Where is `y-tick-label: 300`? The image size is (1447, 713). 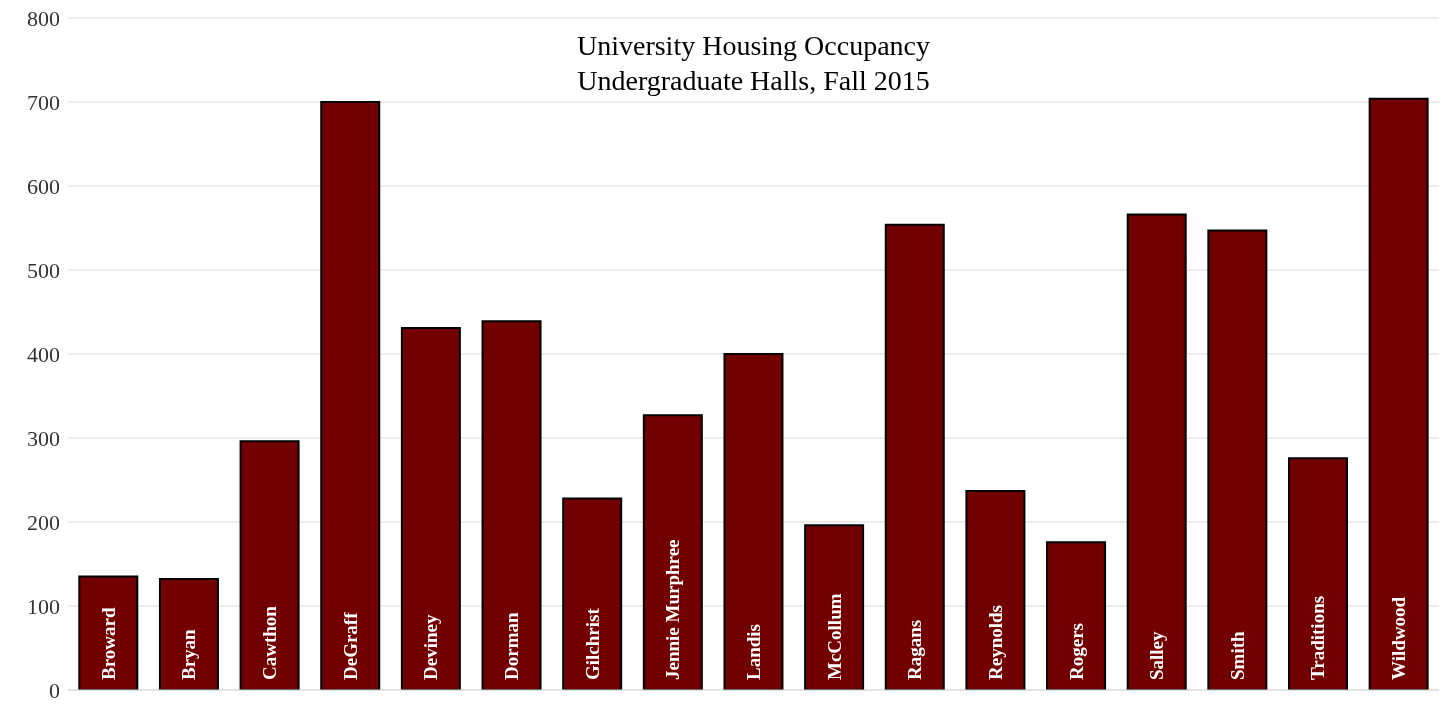
y-tick-label: 300 is located at coordinates (43, 438).